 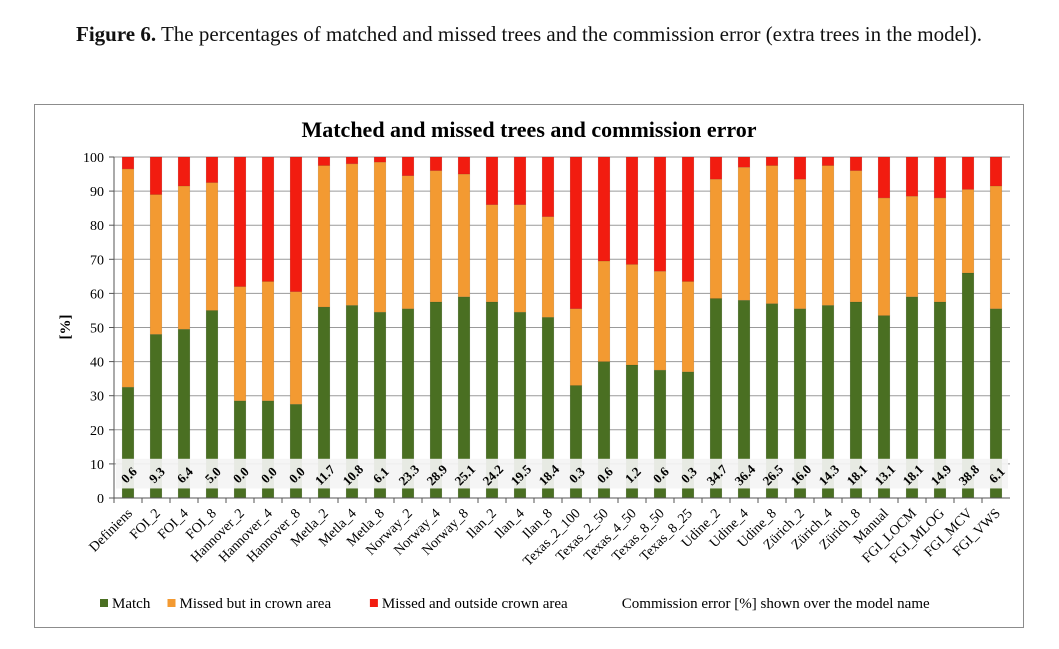 I want to click on x-tick-label: Ilan_2, so click(x=482, y=524).